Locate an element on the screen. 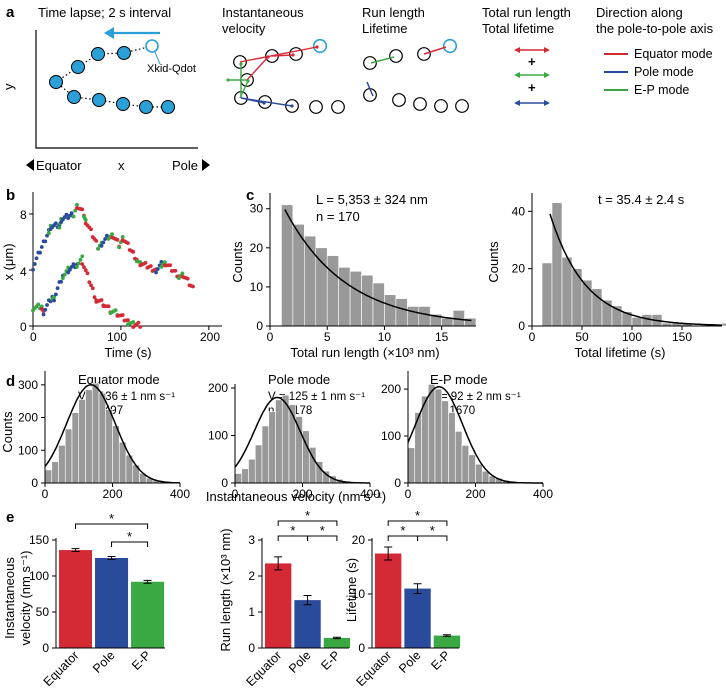 The width and height of the screenshot is (726, 692). panel-label-d: d is located at coordinates (10, 381).